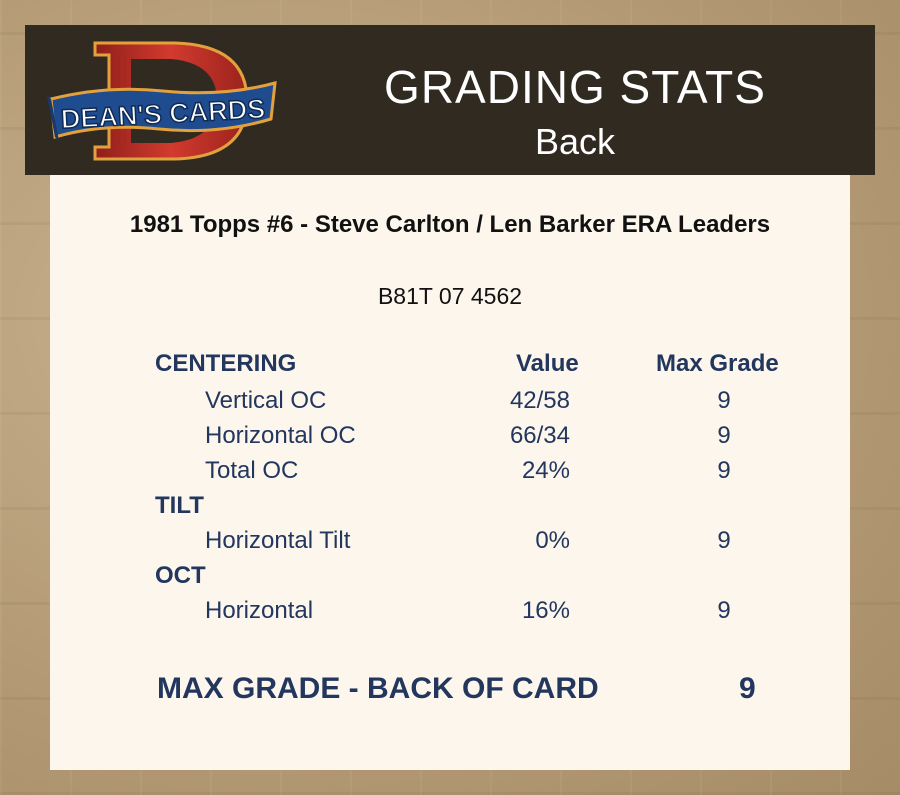 The image size is (900, 795). I want to click on table-row: Total OC 24% 9, so click(450, 472).